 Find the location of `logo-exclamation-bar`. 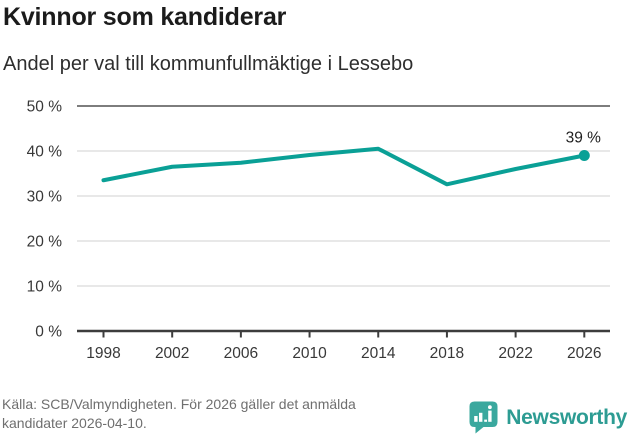

logo-exclamation-bar is located at coordinates (490, 416).